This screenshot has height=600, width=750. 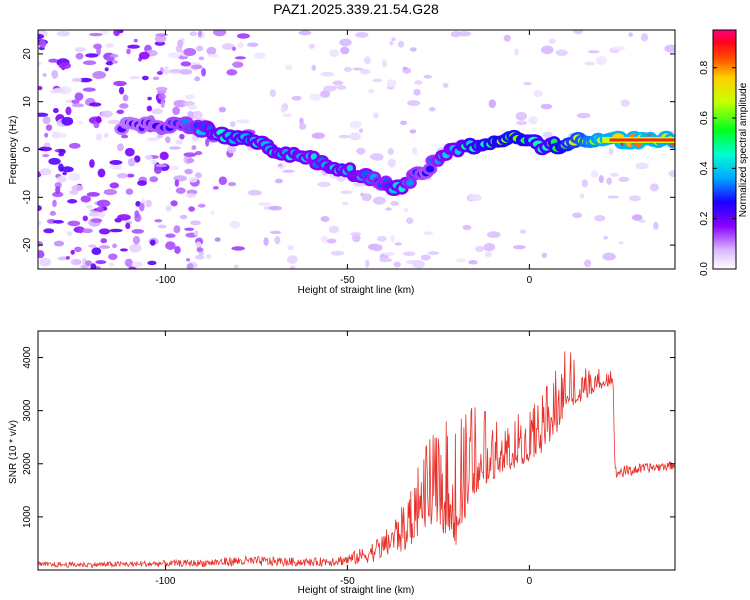 I want to click on y-tick-label: 2000, so click(x=27, y=463).